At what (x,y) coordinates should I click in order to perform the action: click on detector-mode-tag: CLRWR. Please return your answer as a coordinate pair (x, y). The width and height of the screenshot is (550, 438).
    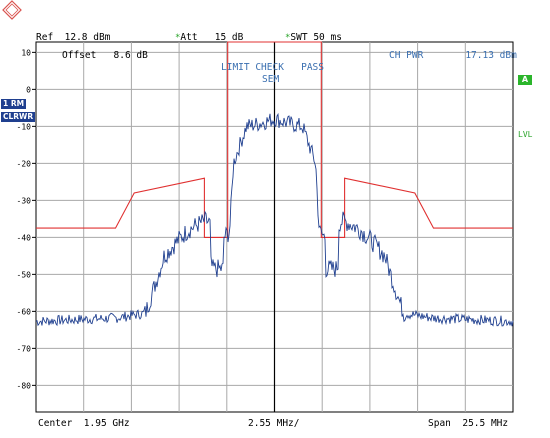
    Looking at the image, I should click on (18, 117).